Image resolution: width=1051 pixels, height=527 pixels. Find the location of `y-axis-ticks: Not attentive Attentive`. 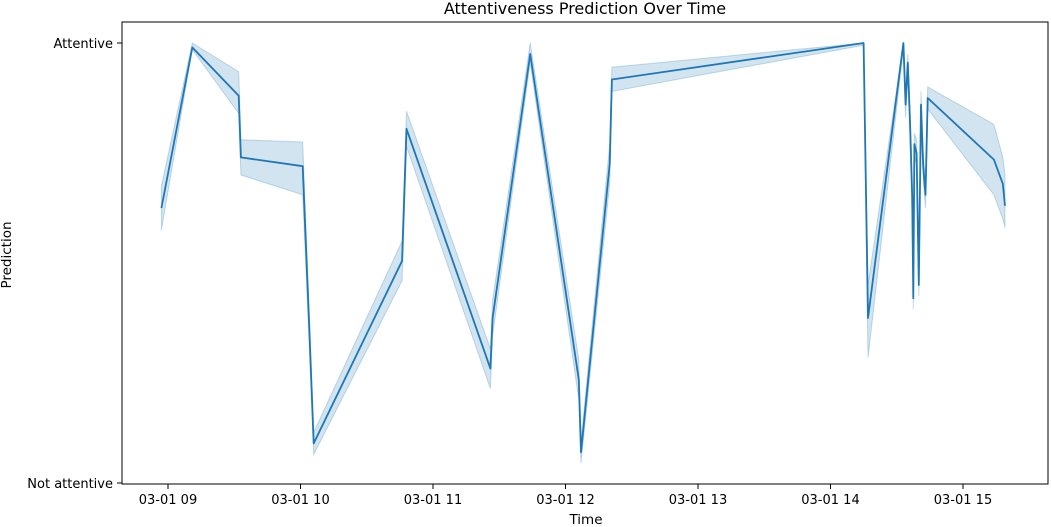

y-axis-ticks: Not attentive Attentive is located at coordinates (74, 264).